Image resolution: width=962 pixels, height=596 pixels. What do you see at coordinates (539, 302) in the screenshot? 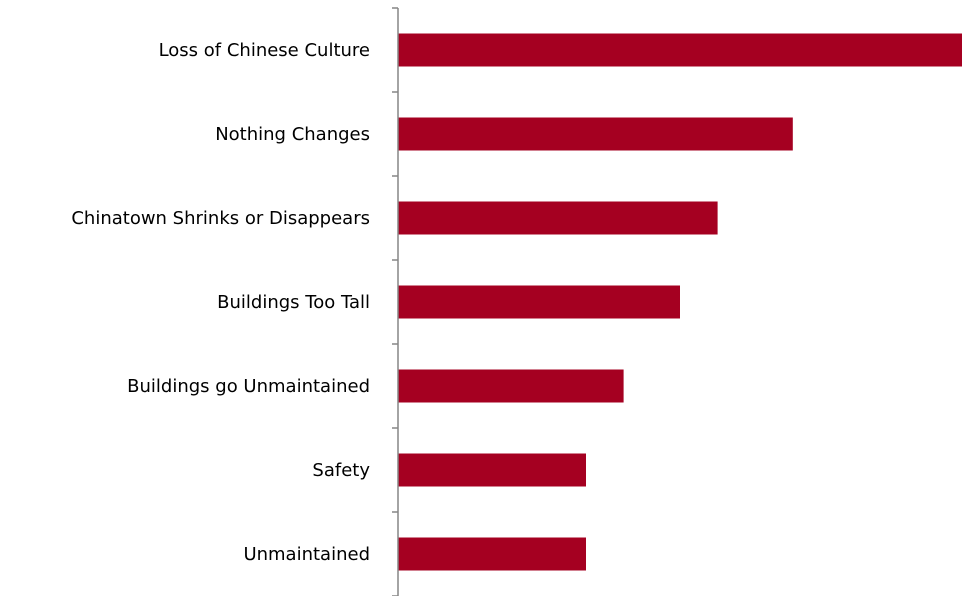
I see `bar-buildings-too-tall` at bounding box center [539, 302].